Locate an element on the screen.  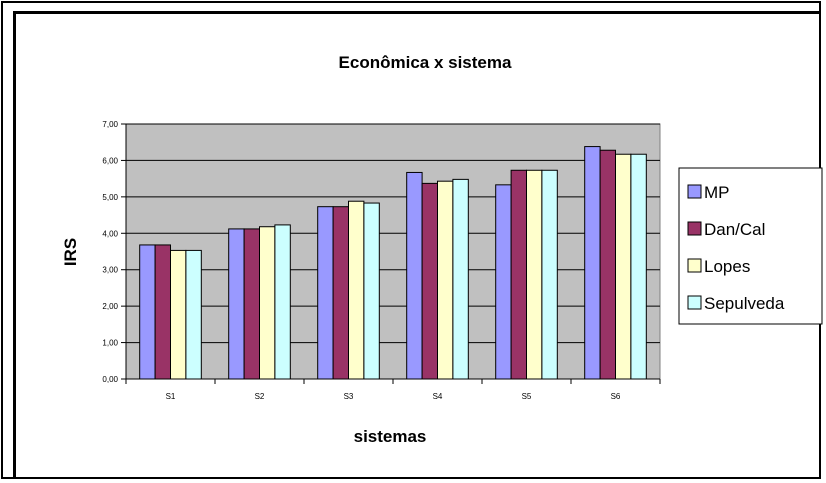
legend-label: Dan/Cal is located at coordinates (734, 229).